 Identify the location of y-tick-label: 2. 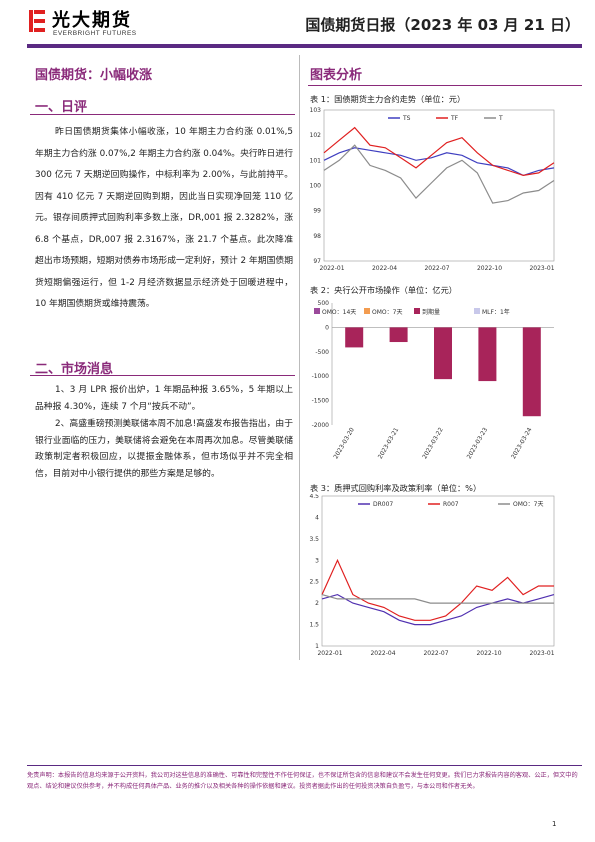
(317, 603).